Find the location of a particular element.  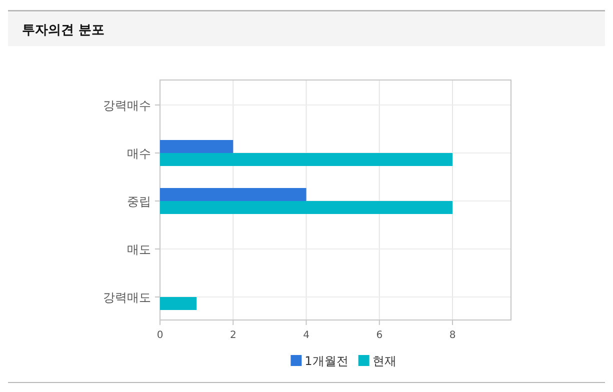

legend-label: 1개월전 is located at coordinates (326, 361).